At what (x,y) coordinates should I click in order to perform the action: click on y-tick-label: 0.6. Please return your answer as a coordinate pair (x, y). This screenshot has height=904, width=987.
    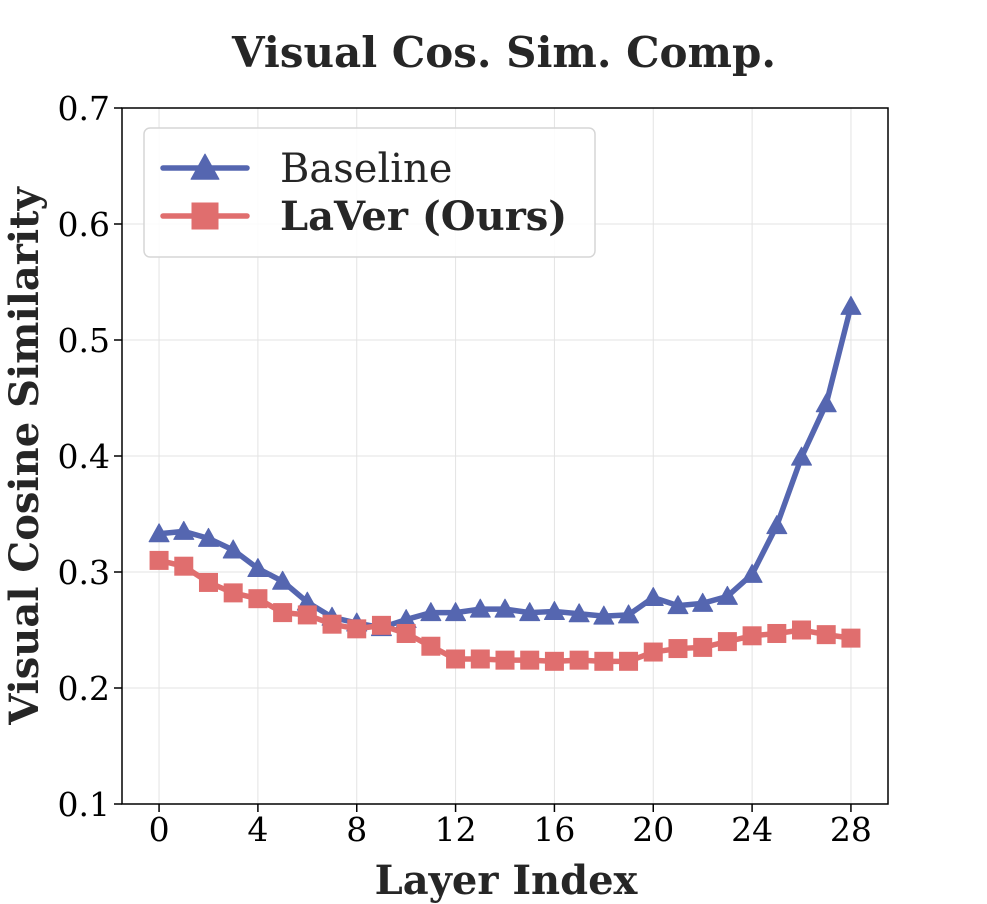
    Looking at the image, I should click on (84, 224).